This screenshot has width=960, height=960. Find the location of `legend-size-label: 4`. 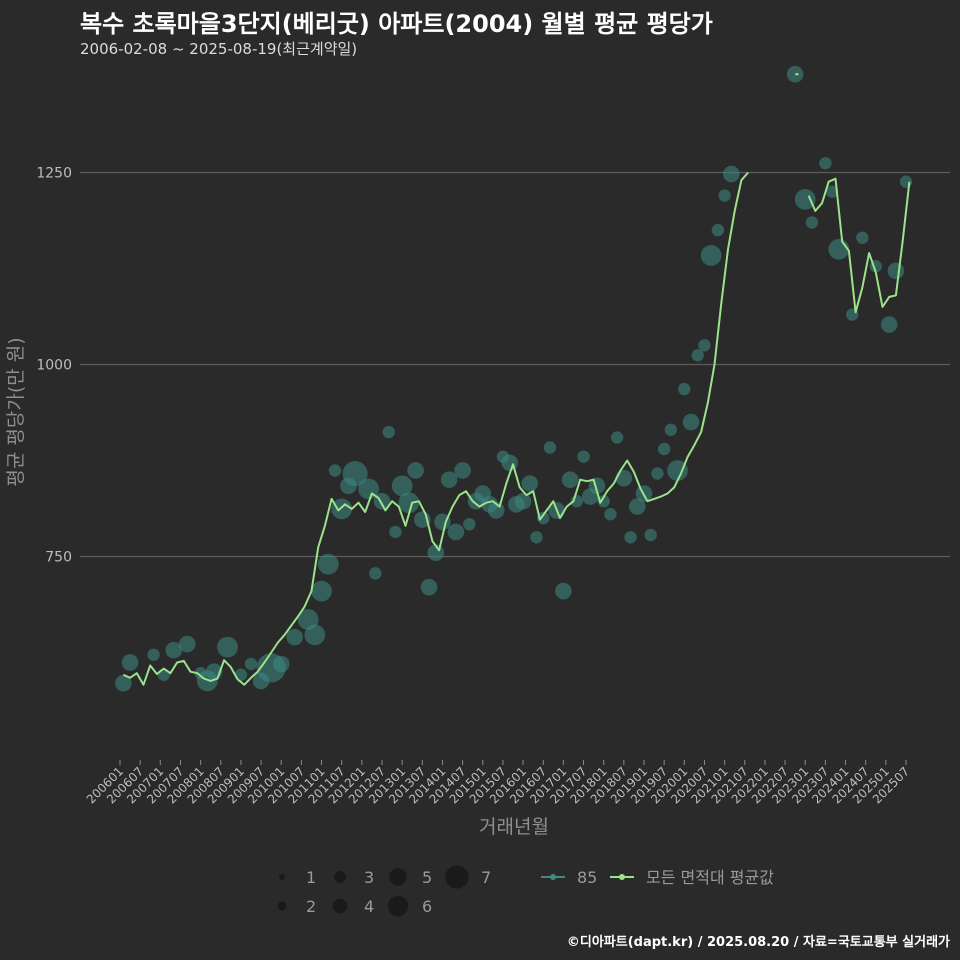

legend-size-label: 4 is located at coordinates (369, 906).